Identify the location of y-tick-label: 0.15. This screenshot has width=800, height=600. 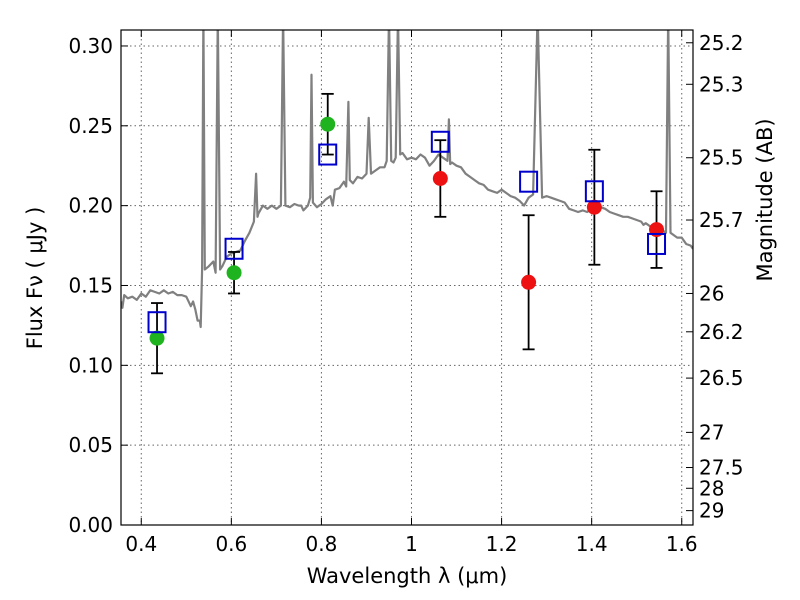
(90, 285).